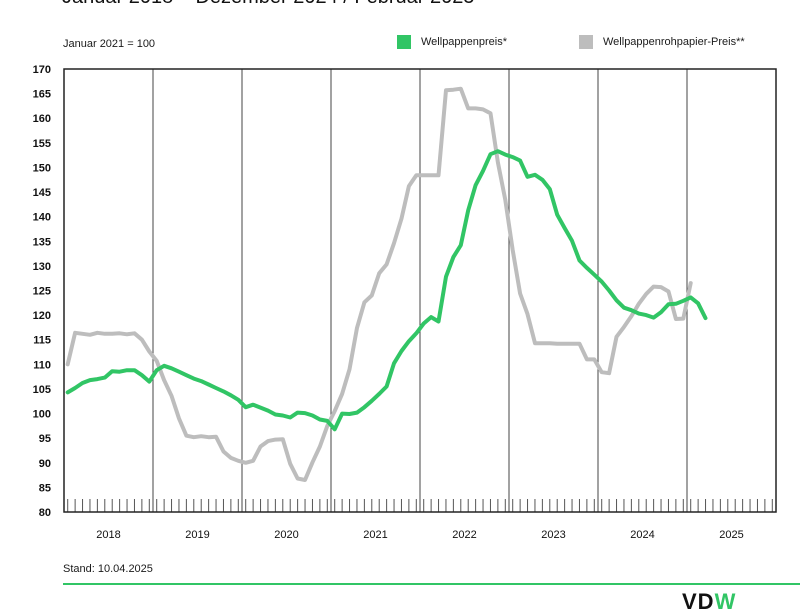  Describe the element at coordinates (42, 292) in the screenshot. I see `y-tick-label: 125` at that location.